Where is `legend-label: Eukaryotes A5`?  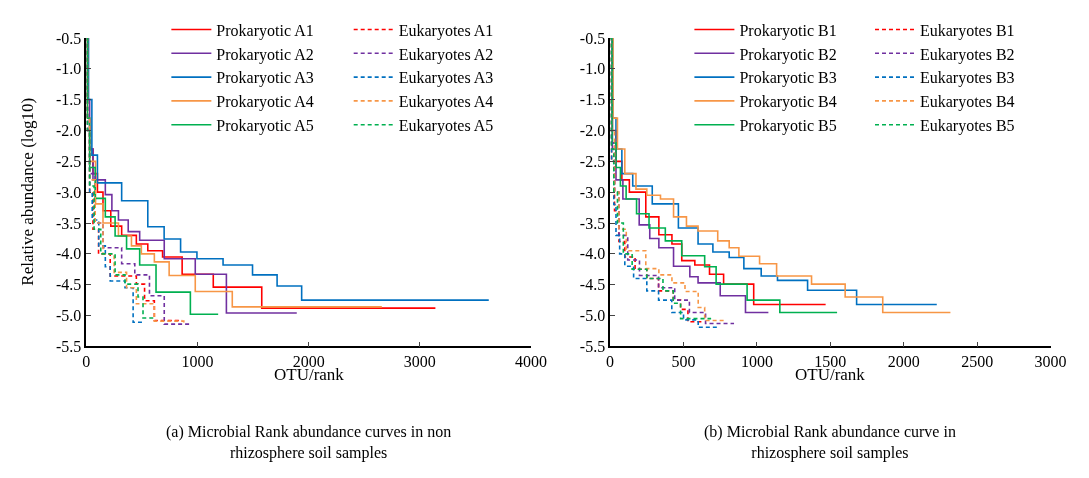 legend-label: Eukaryotes A5 is located at coordinates (446, 125).